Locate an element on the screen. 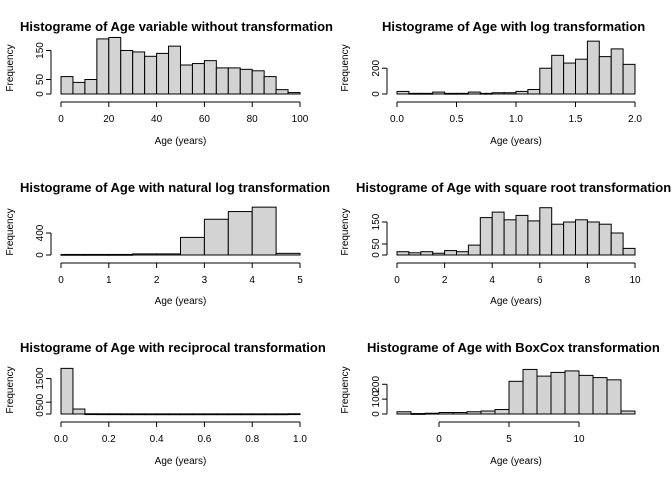 This screenshot has width=672, height=480. x-tick-label: 0.0 is located at coordinates (397, 119).